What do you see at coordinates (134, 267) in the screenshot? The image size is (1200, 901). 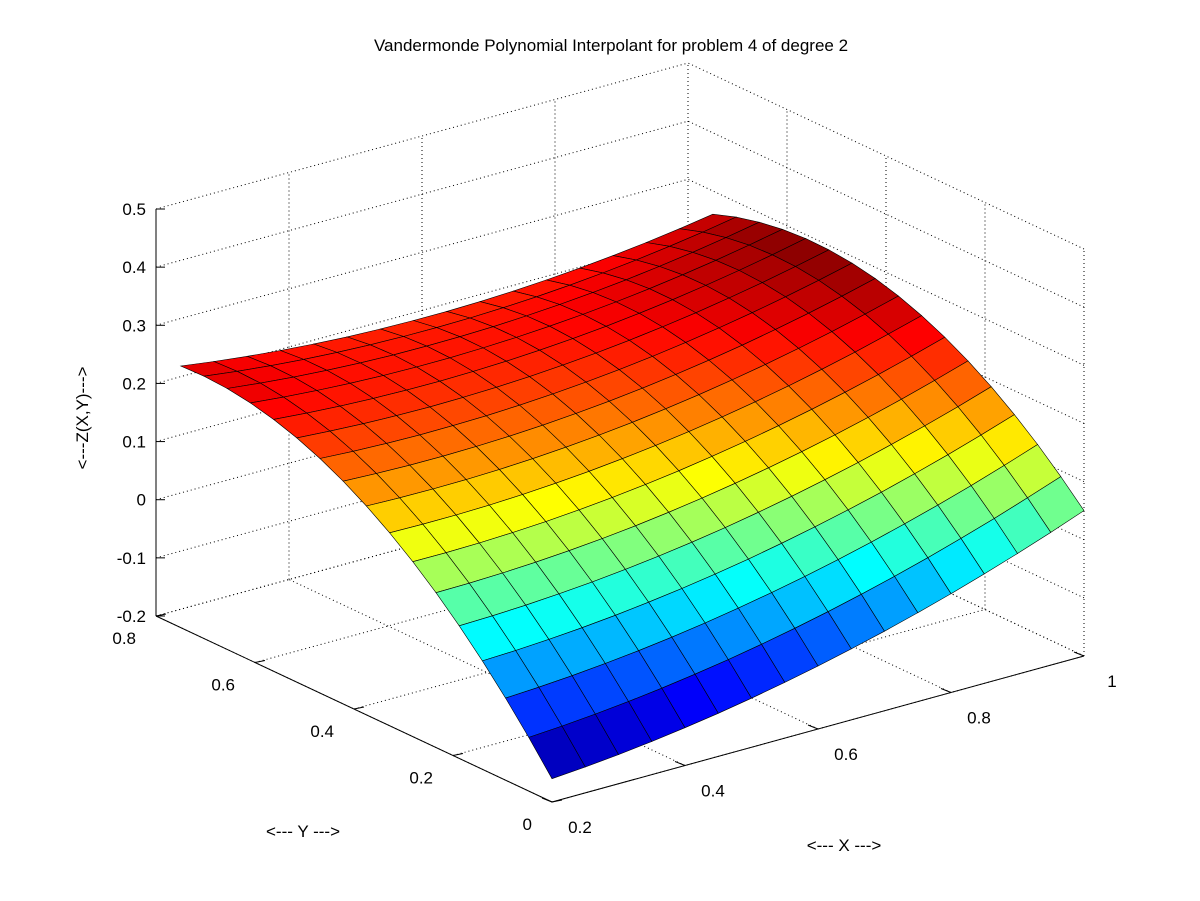 I see `z-tick-label: 0.4` at bounding box center [134, 267].